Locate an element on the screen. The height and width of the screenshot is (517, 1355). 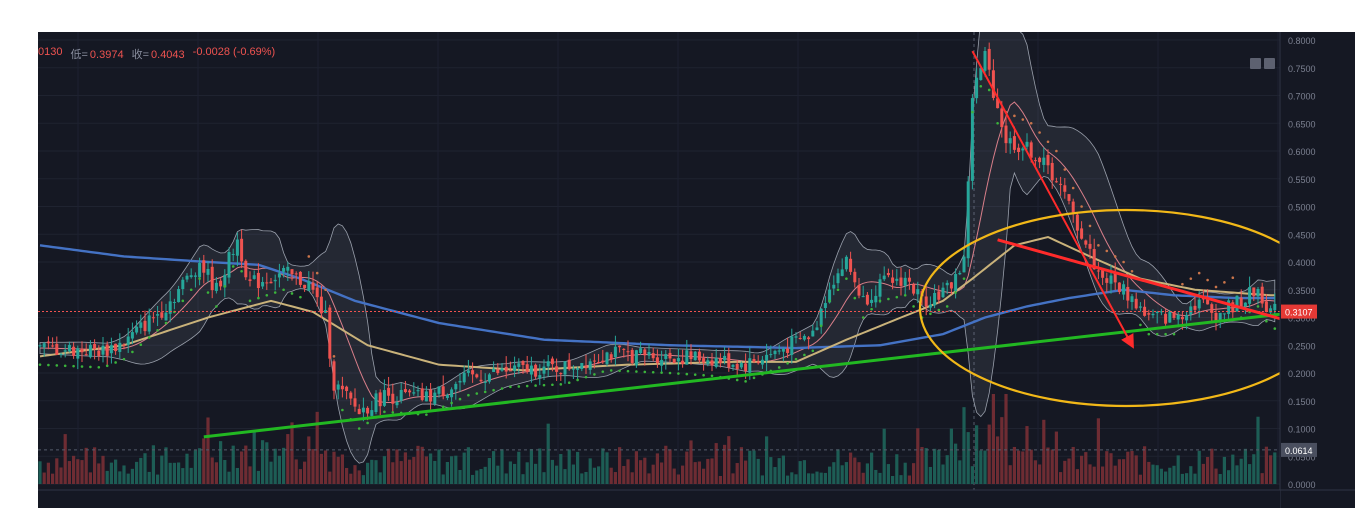
resistance-trendline-steep is located at coordinates (1052, 199).